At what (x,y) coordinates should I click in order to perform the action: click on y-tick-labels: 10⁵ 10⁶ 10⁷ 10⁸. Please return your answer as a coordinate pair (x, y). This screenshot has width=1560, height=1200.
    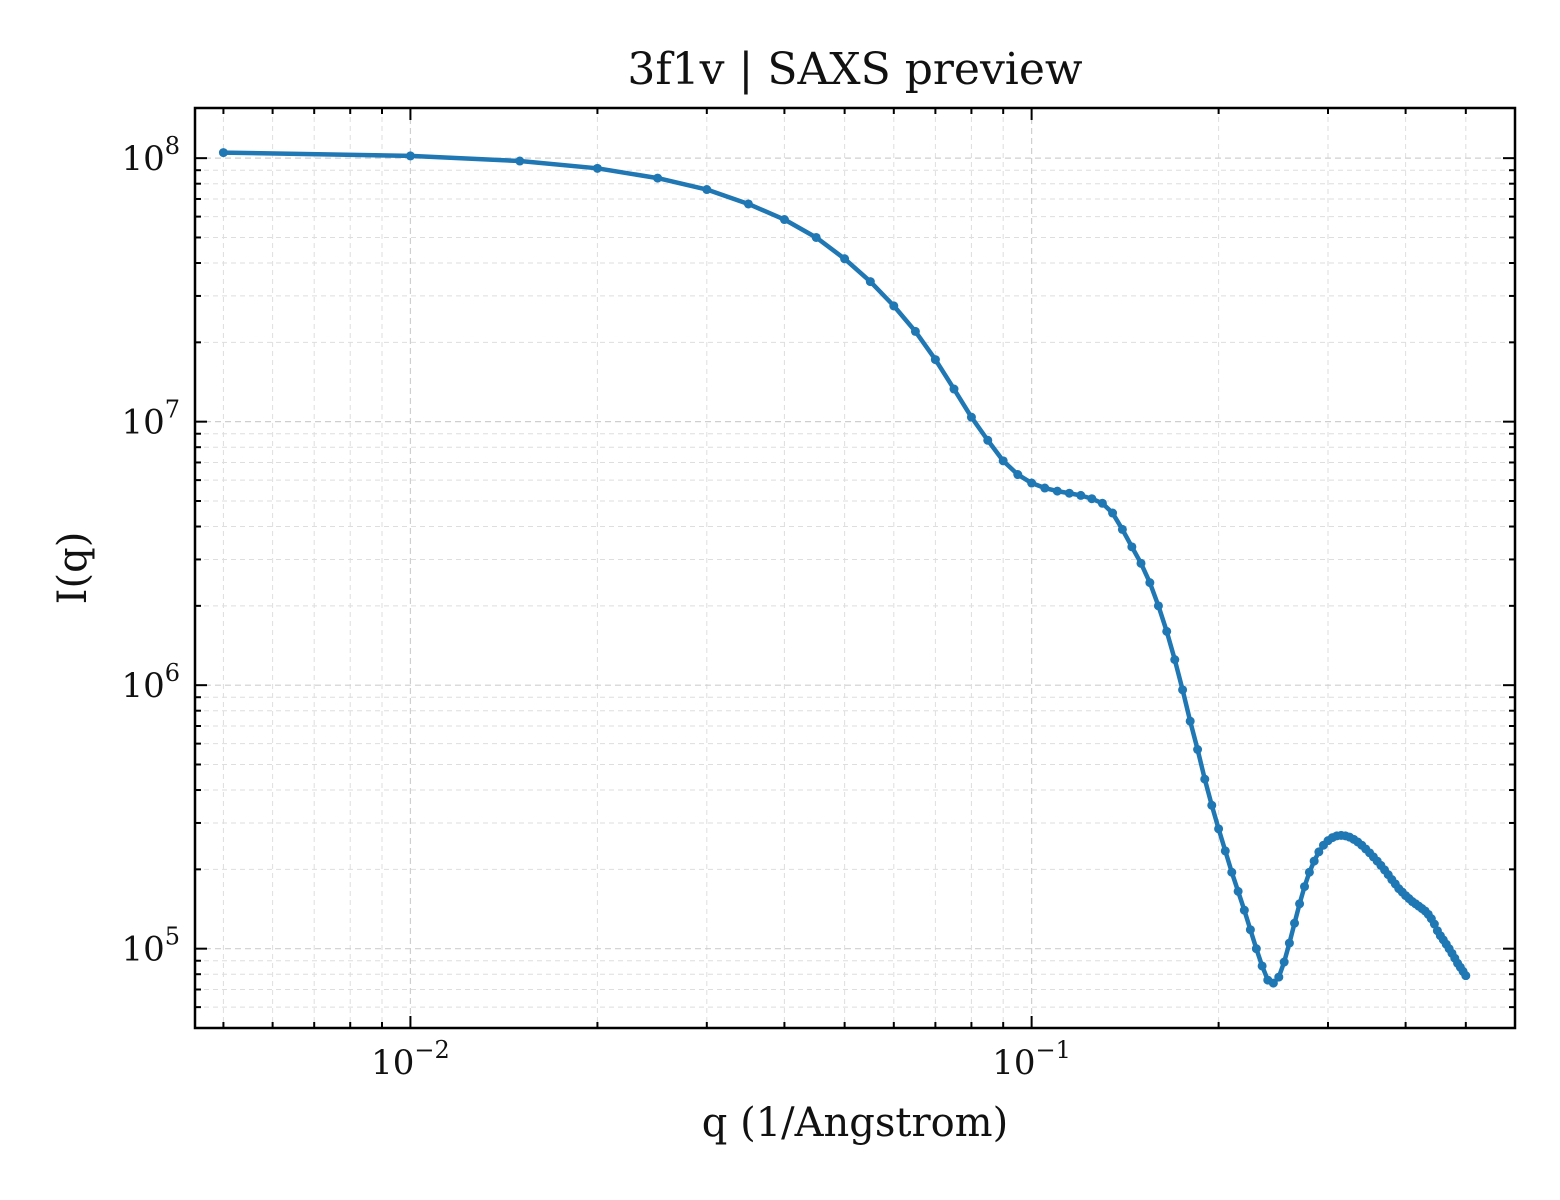
    Looking at the image, I should click on (150, 551).